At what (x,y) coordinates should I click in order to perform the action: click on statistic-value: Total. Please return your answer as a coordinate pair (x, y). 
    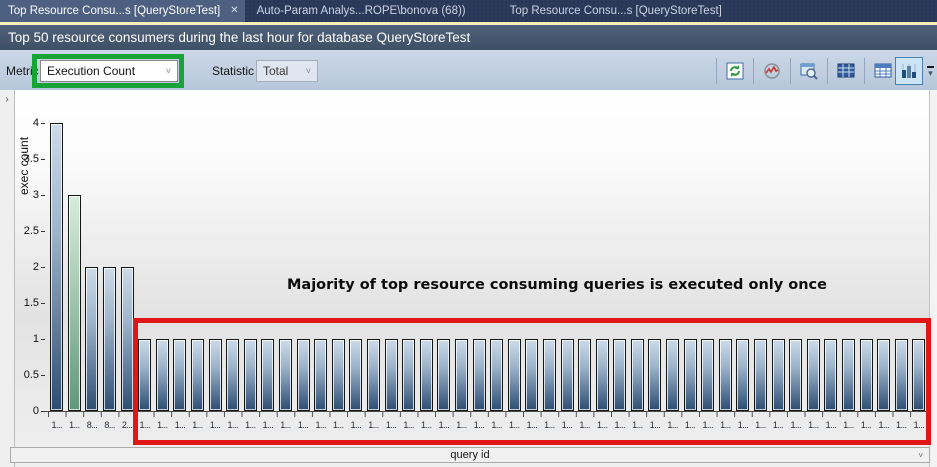
    Looking at the image, I should click on (276, 71).